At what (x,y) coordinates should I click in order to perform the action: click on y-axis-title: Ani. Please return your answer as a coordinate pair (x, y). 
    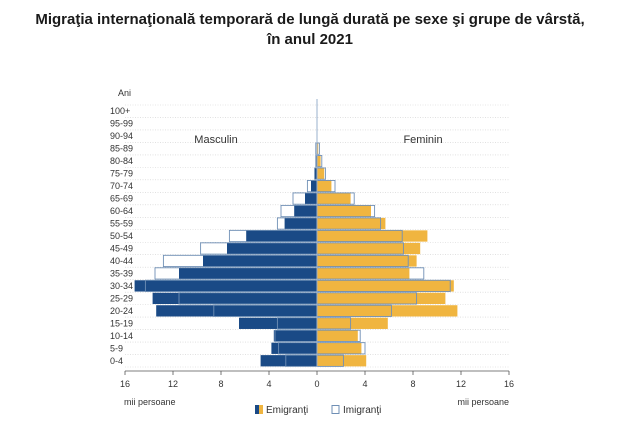
    Looking at the image, I should click on (124, 93).